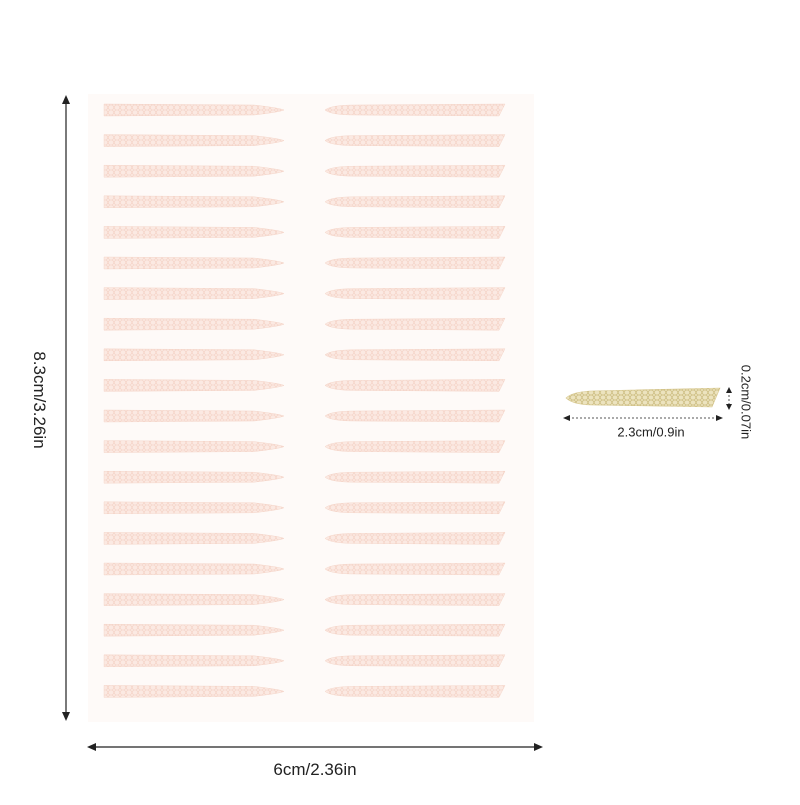 Image resolution: width=800 pixels, height=805 pixels. I want to click on sample-strip, so click(643, 397).